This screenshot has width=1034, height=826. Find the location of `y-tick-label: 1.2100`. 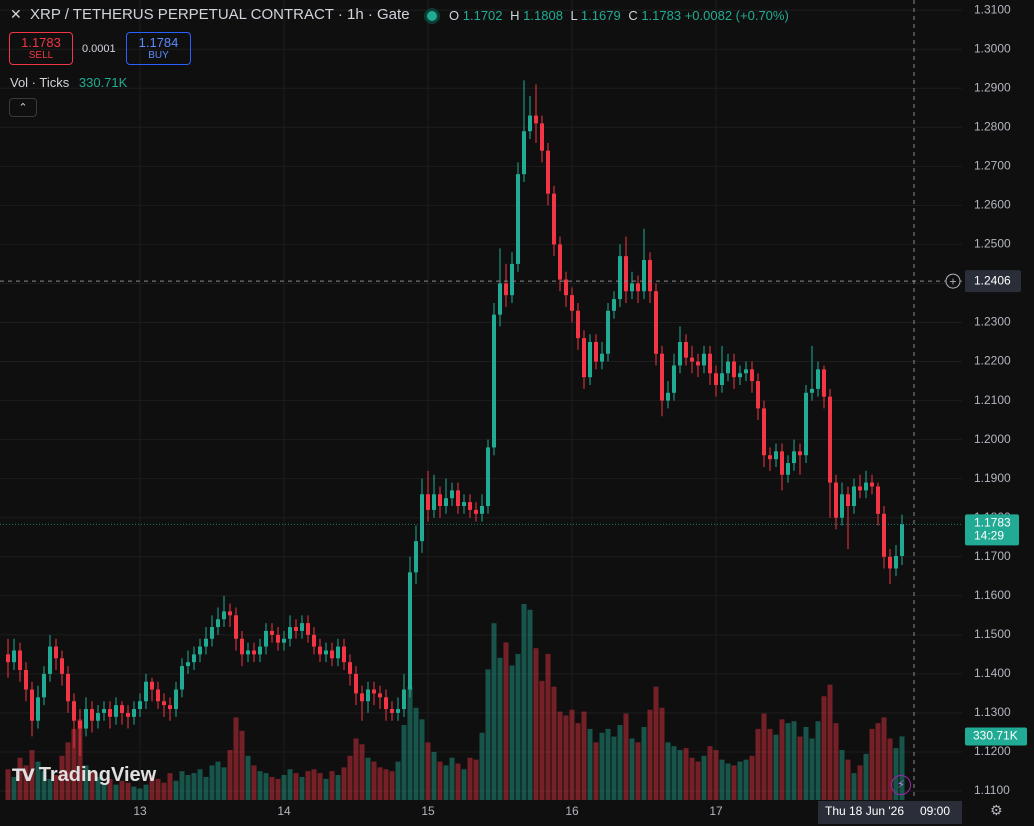

y-tick-label: 1.2100 is located at coordinates (992, 400).